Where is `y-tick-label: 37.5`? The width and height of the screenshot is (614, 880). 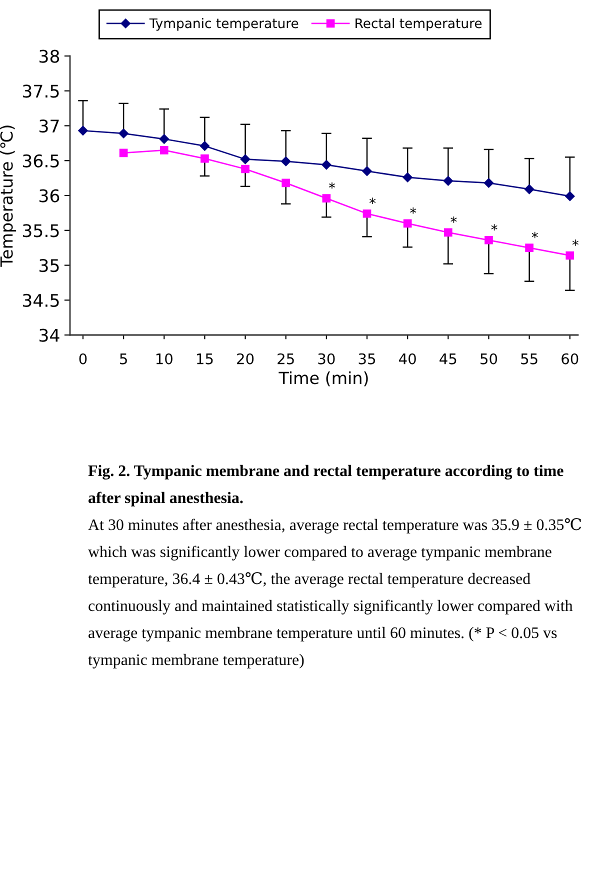
y-tick-label: 37.5 is located at coordinates (40, 91).